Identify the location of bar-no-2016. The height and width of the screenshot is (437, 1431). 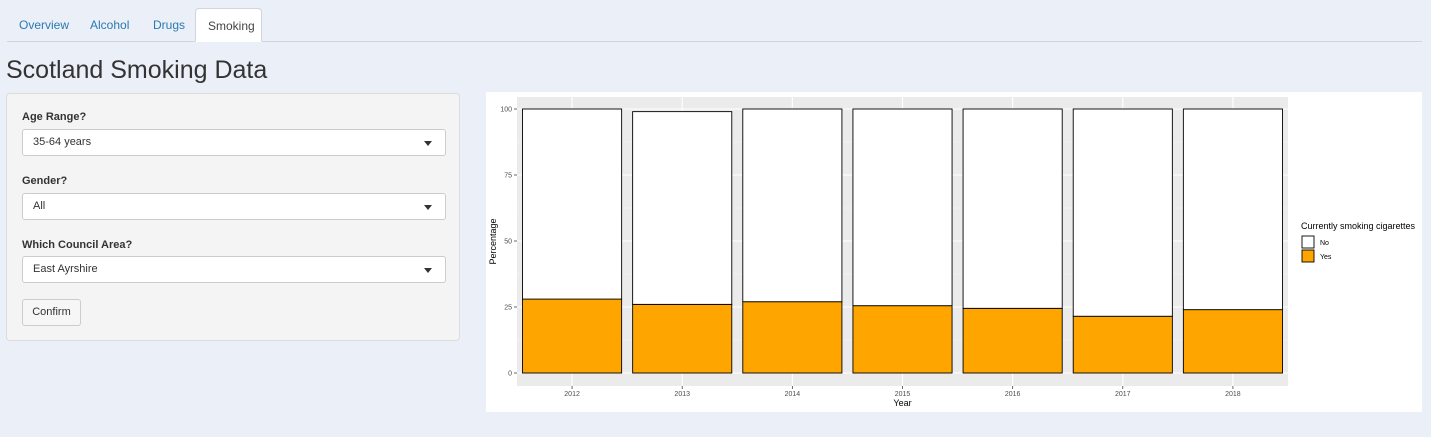
(1012, 208).